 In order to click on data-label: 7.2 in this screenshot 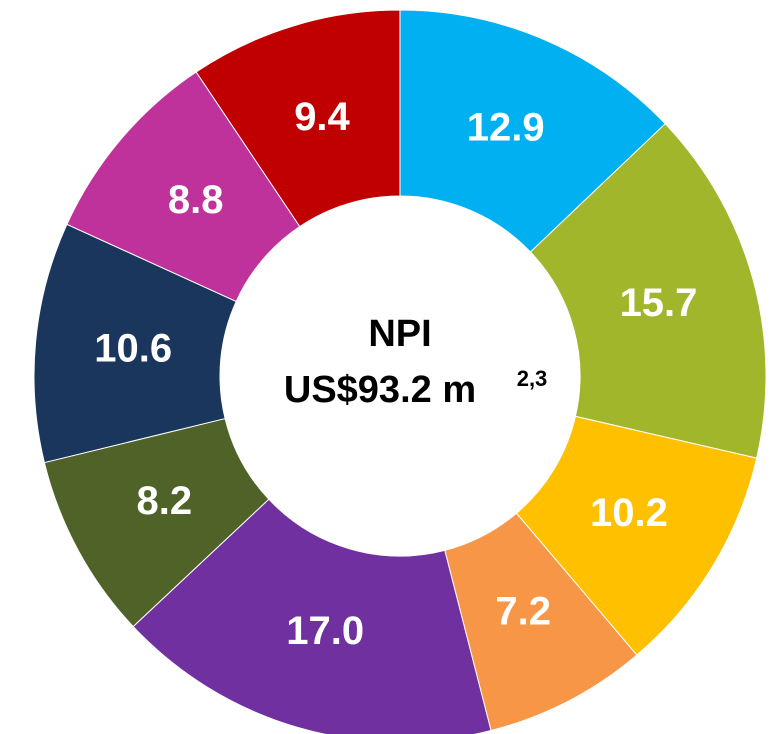, I will do `click(523, 612)`.